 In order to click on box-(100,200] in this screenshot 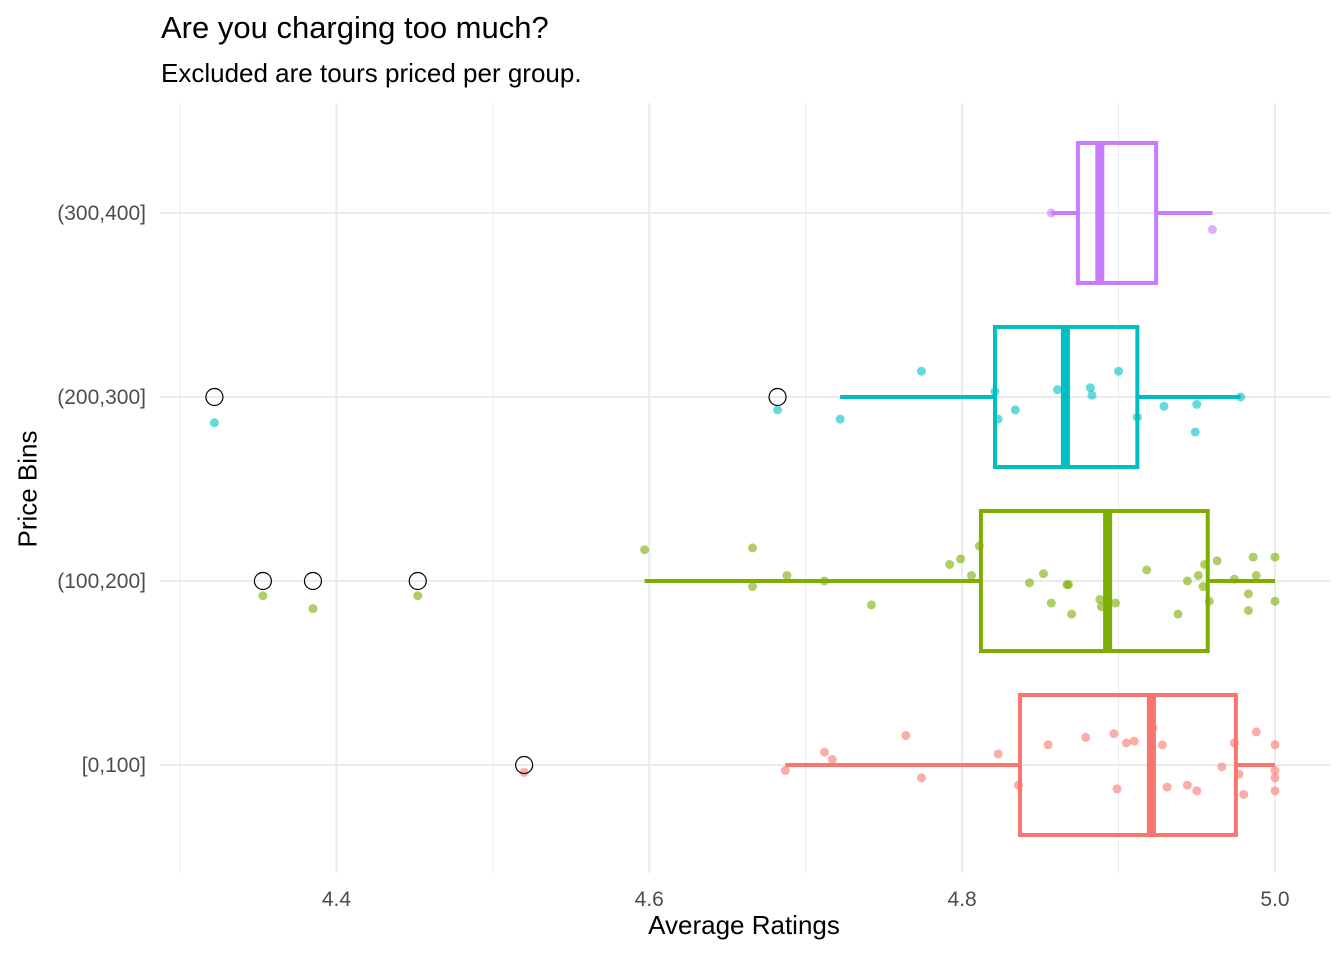, I will do `click(959, 581)`.